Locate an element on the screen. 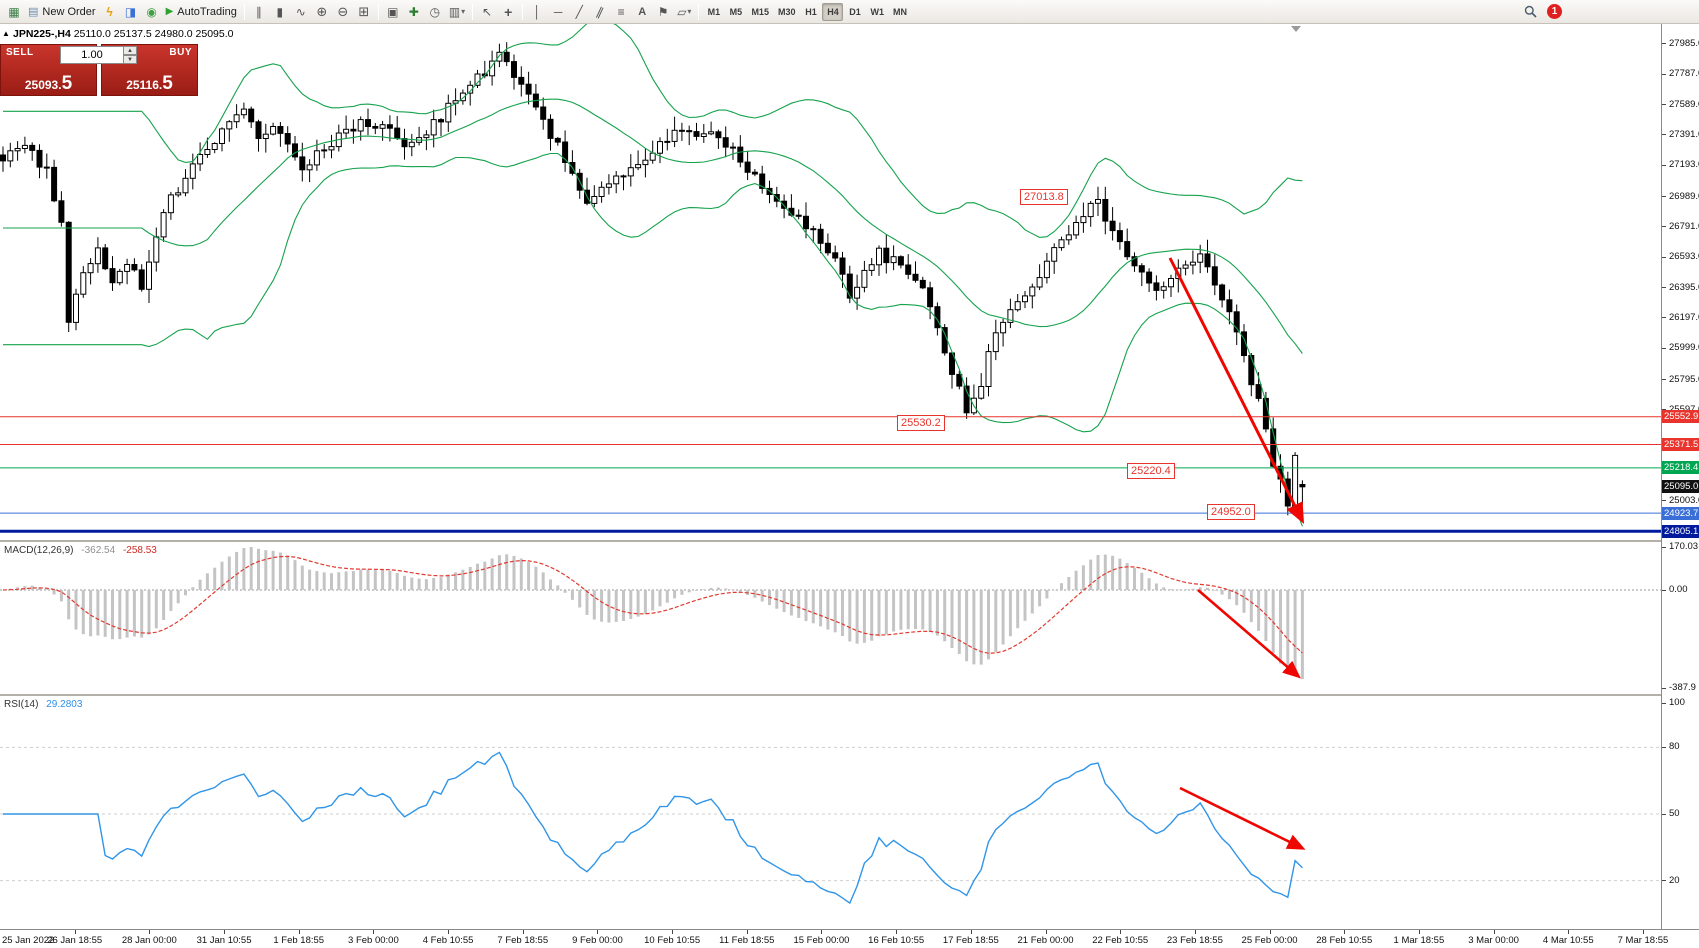  time-label: 23 Feb 18:55 is located at coordinates (1194, 940).